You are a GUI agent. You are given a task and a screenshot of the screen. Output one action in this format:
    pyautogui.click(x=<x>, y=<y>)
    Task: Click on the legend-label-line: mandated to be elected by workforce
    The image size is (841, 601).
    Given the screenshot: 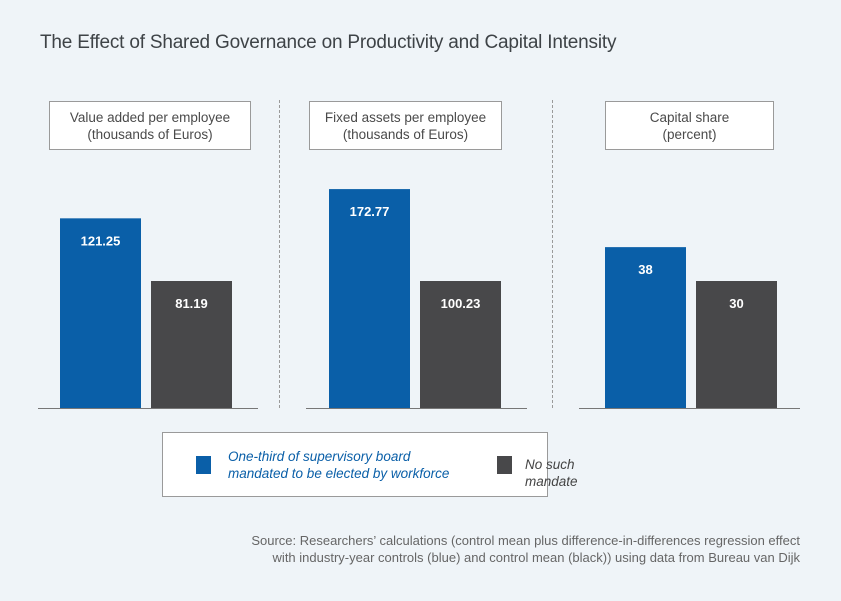 What is the action you would take?
    pyautogui.click(x=339, y=473)
    